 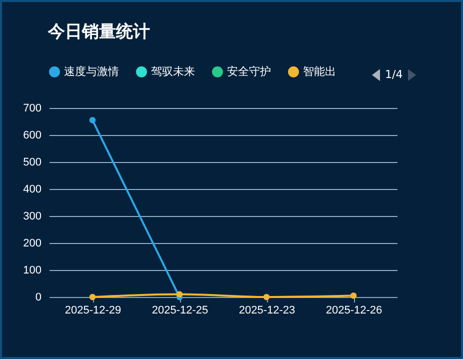 I want to click on x-tick-label: 2025-12-25, so click(x=180, y=310).